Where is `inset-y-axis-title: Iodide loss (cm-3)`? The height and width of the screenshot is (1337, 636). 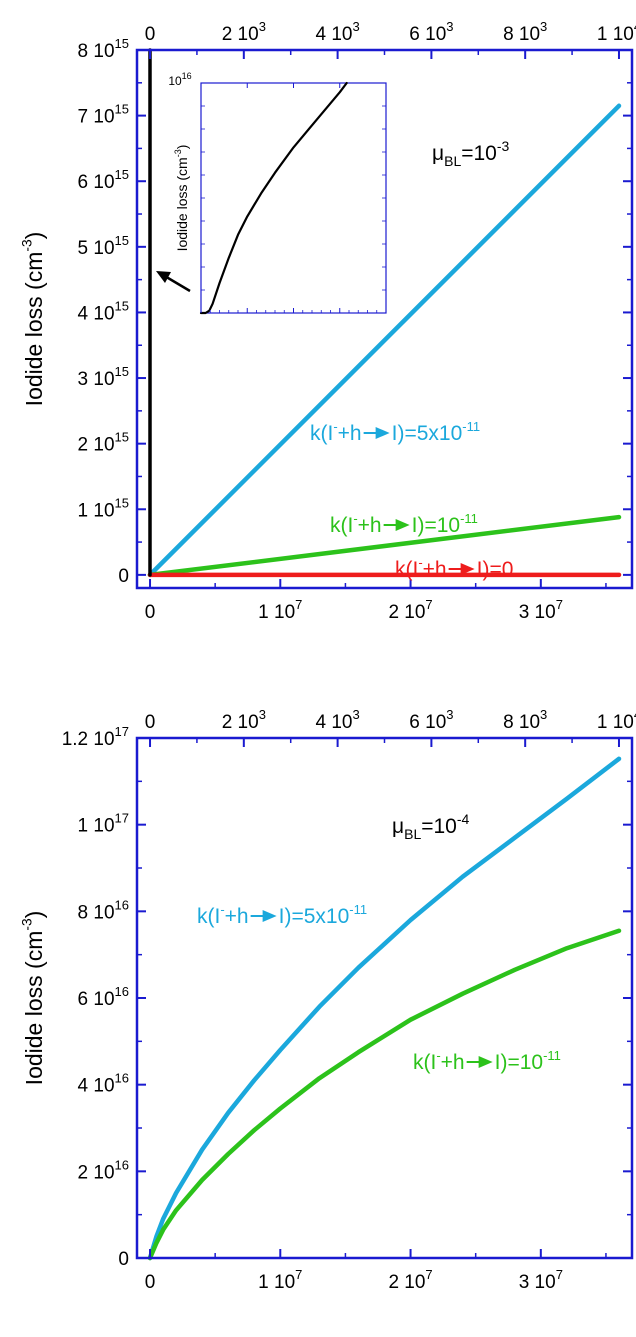 inset-y-axis-title: Iodide loss (cm-3) is located at coordinates (181, 198).